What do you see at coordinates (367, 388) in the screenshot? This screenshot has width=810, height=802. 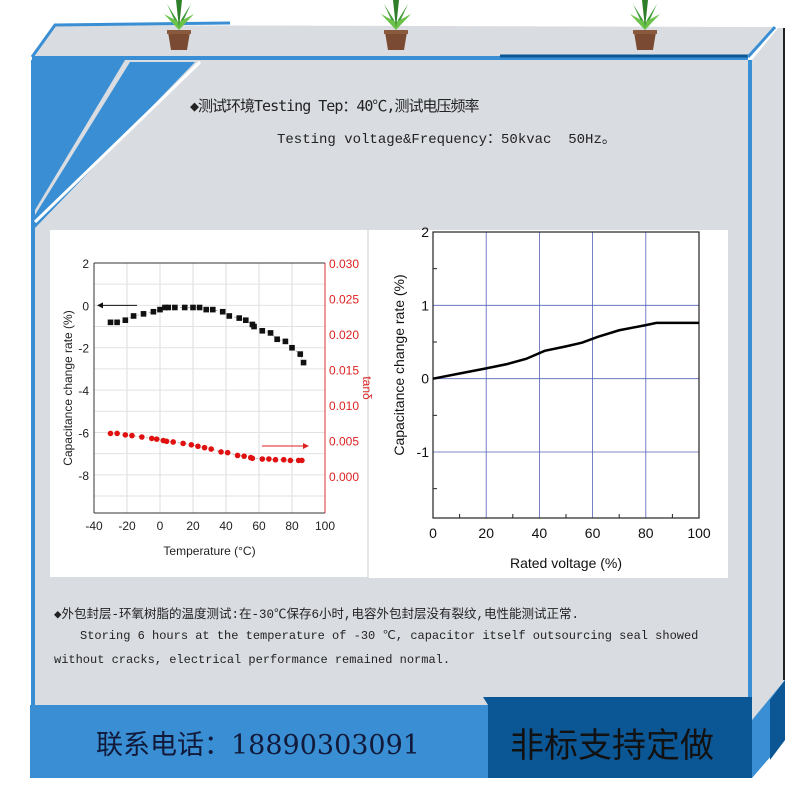 I see `y2-axis-label: tanδ` at bounding box center [367, 388].